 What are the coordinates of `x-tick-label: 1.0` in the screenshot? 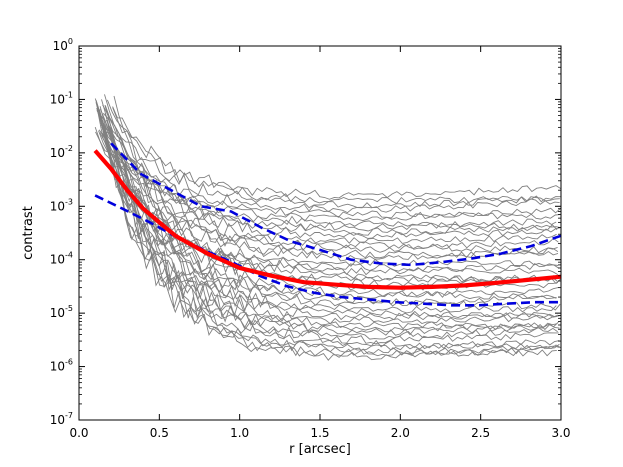 It's located at (239, 433).